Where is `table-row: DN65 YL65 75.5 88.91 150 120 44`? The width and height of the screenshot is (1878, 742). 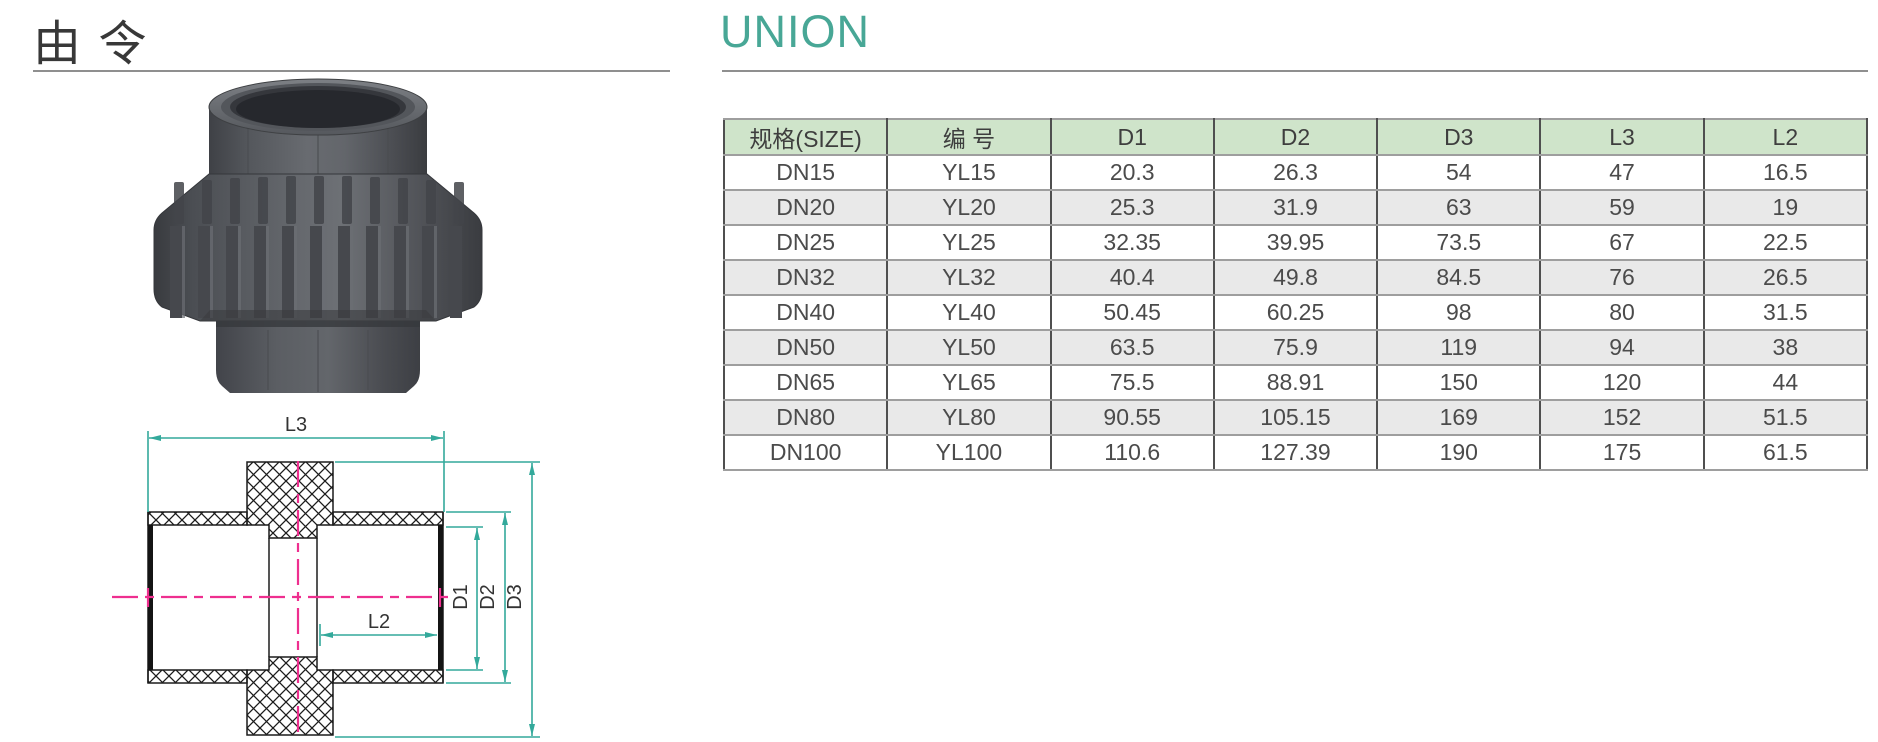
table-row: DN65 YL65 75.5 88.91 150 120 44 is located at coordinates (1295, 382).